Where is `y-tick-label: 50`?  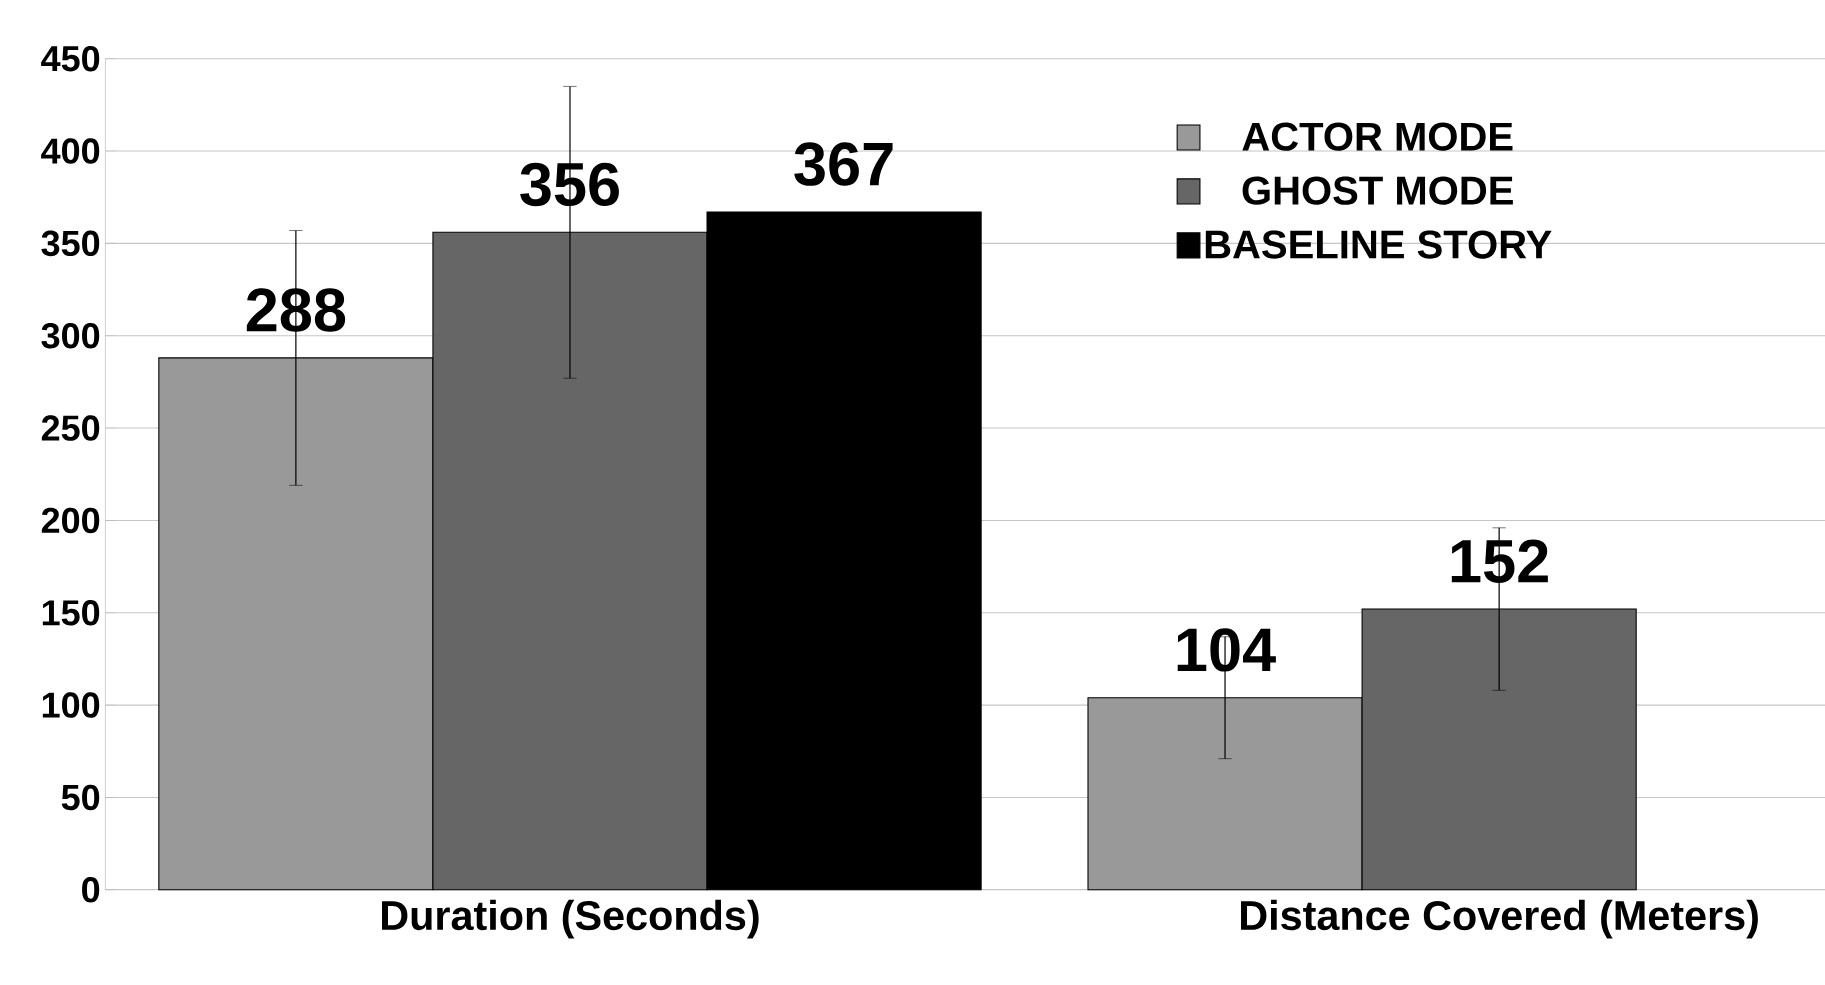 y-tick-label: 50 is located at coordinates (80, 797).